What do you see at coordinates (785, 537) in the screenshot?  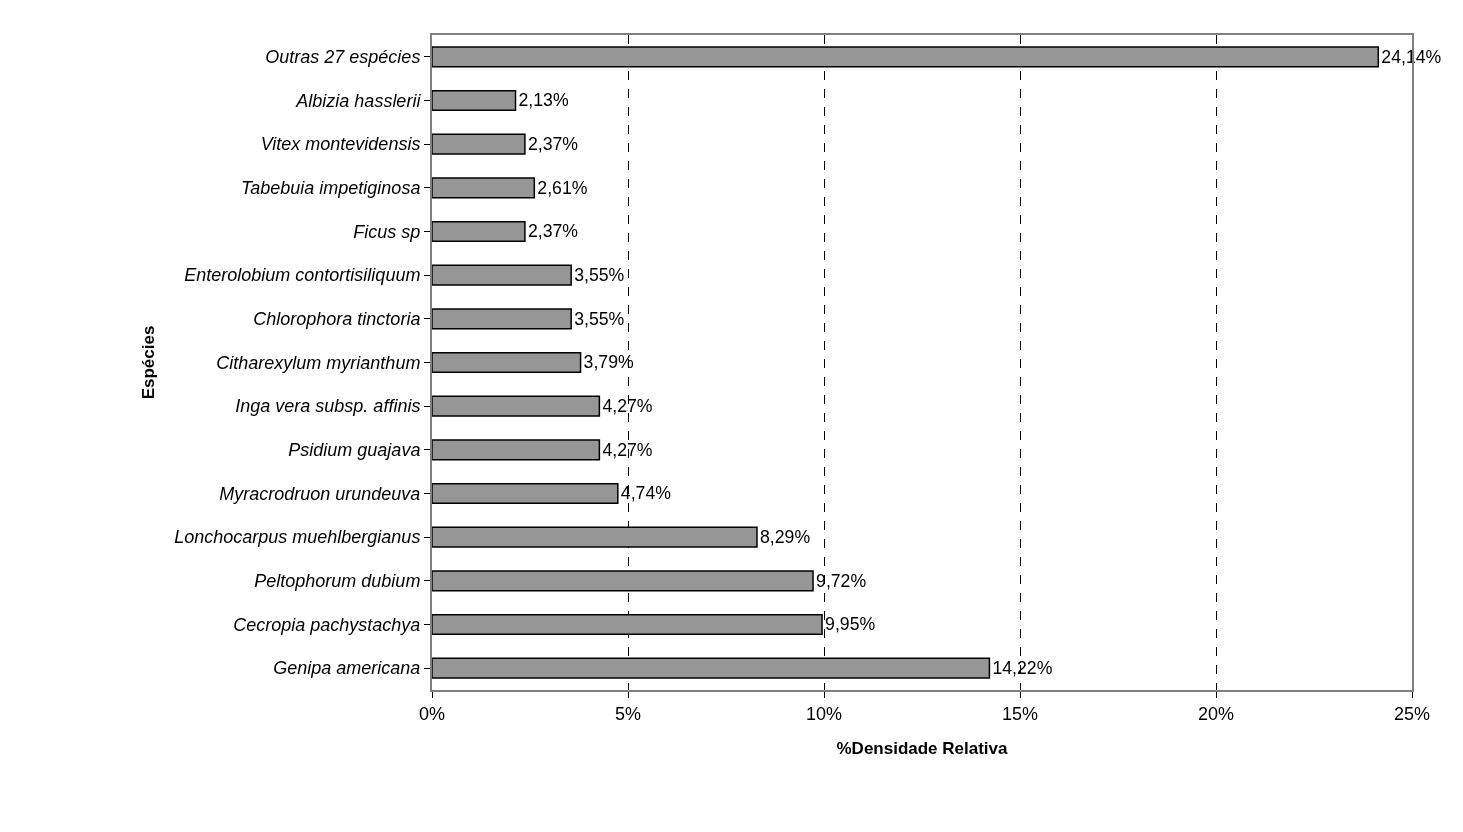 I see `data-label: 8,29%` at bounding box center [785, 537].